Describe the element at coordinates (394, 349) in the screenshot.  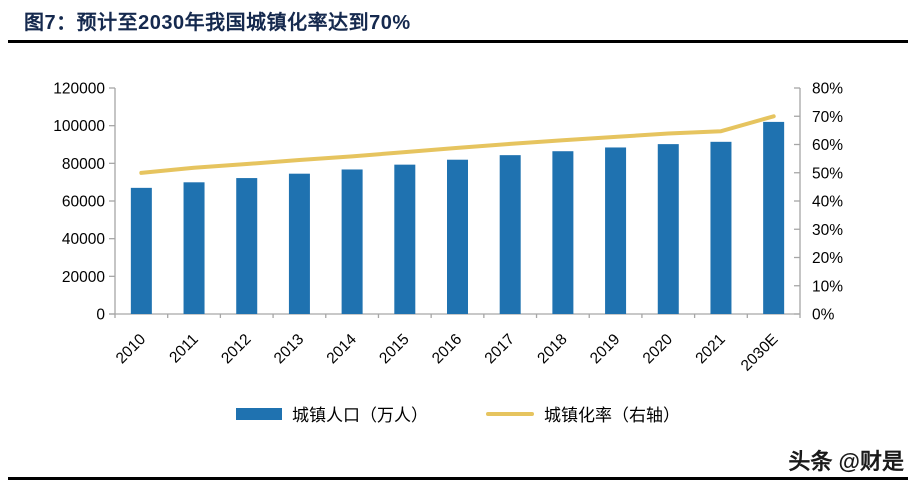
I see `x-axis-label-2015: 2015` at that location.